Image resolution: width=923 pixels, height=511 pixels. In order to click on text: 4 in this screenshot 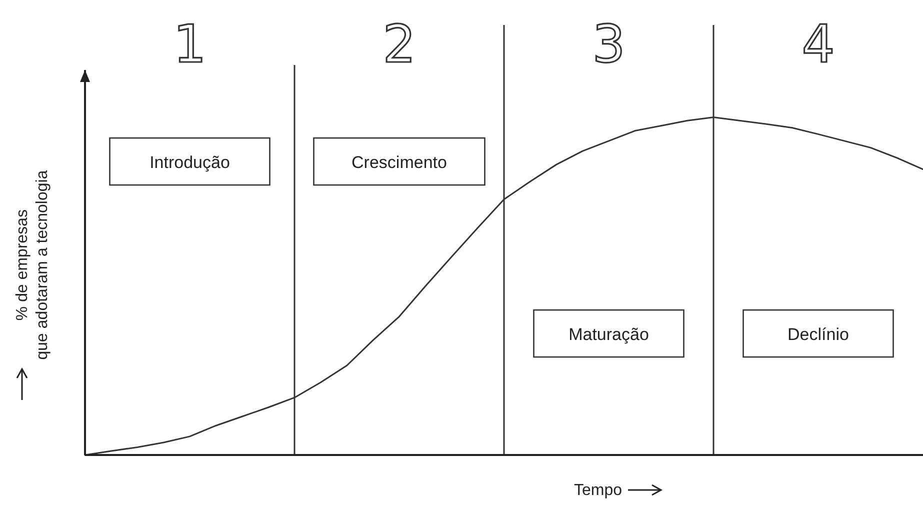, I will do `click(818, 45)`.